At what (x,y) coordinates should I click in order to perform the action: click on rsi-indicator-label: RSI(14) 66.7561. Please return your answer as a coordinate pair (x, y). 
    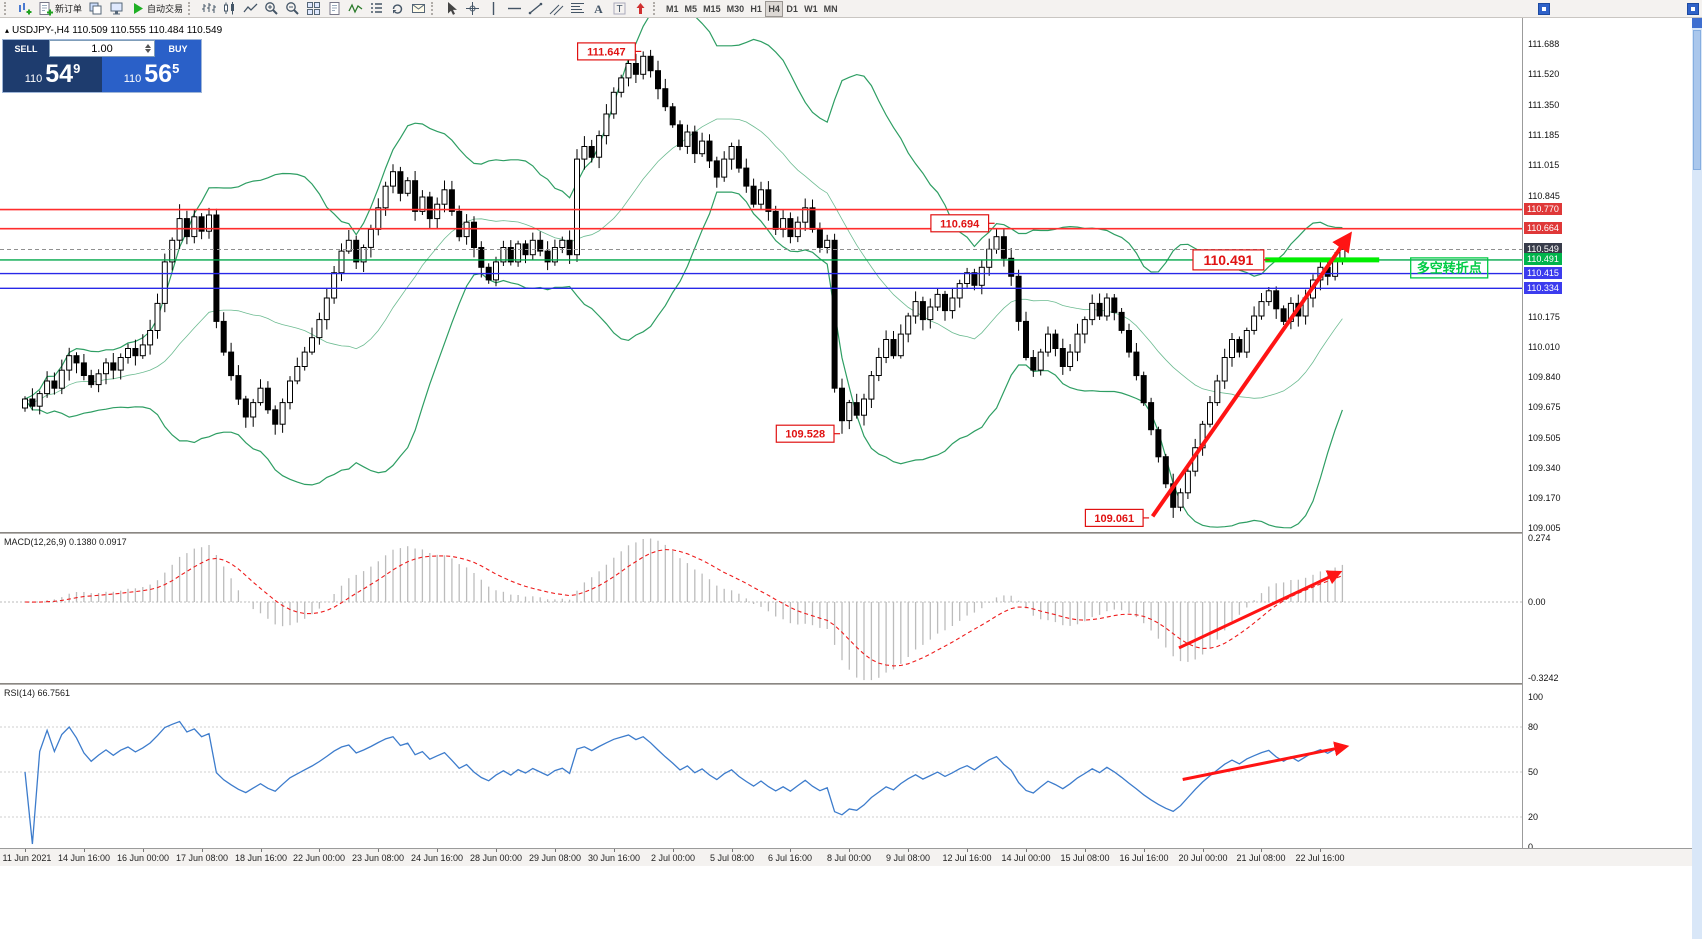
    Looking at the image, I should click on (37, 693).